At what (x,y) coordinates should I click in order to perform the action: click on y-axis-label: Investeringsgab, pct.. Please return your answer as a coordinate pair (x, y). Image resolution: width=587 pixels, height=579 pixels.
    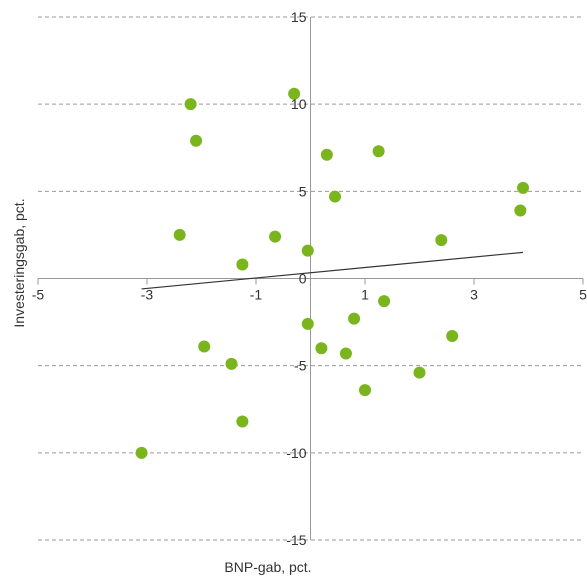
    Looking at the image, I should click on (19, 262).